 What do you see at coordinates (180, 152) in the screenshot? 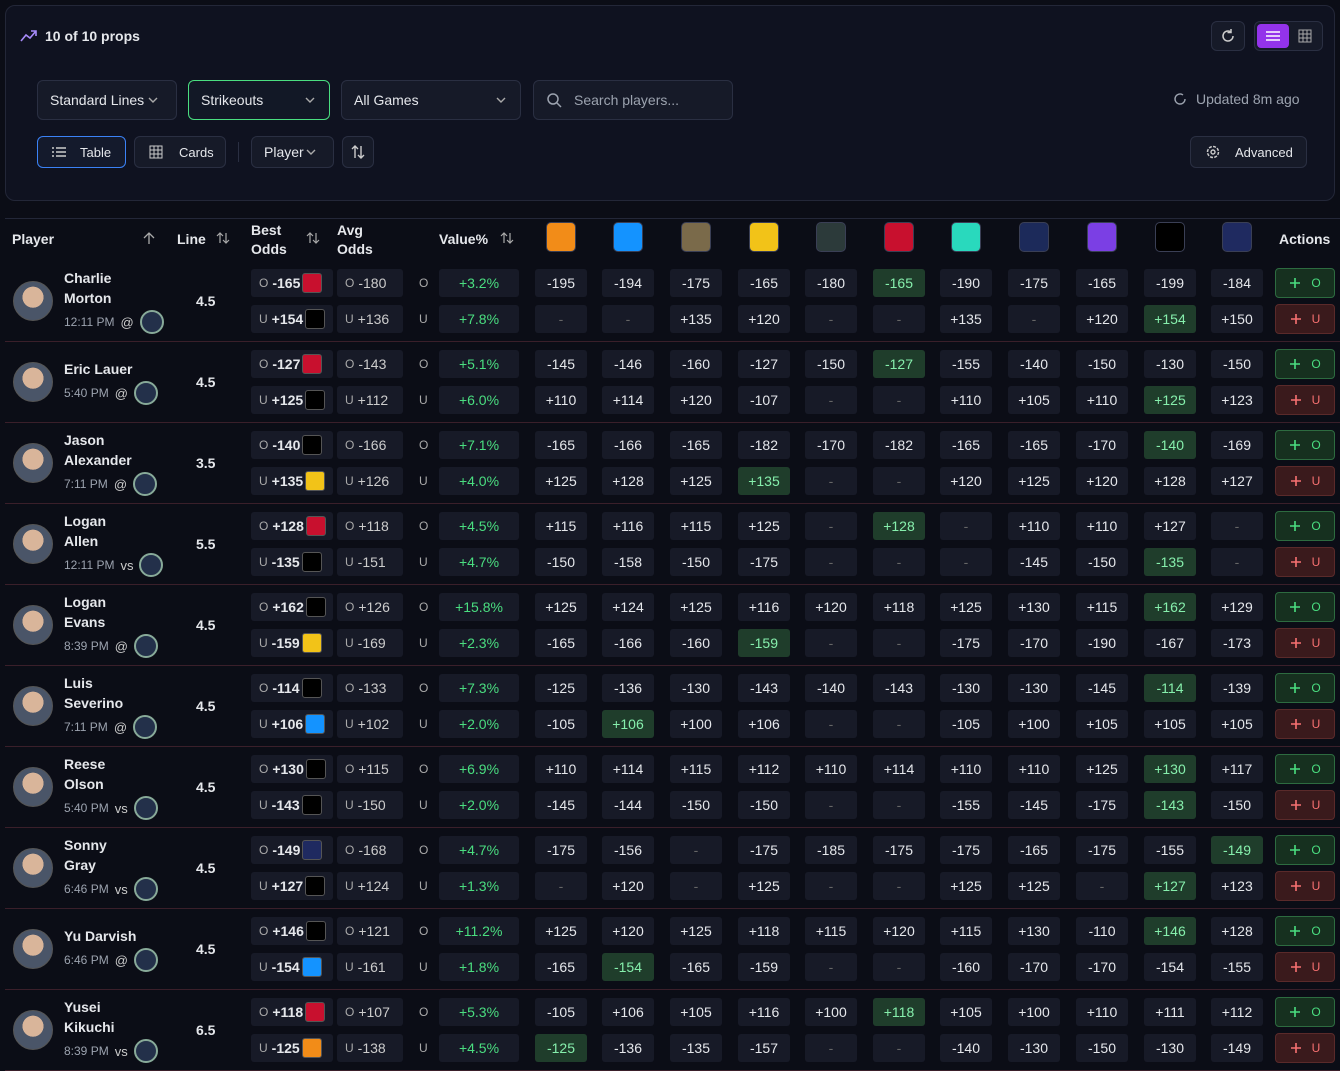
I see `cards-button: Cards` at bounding box center [180, 152].